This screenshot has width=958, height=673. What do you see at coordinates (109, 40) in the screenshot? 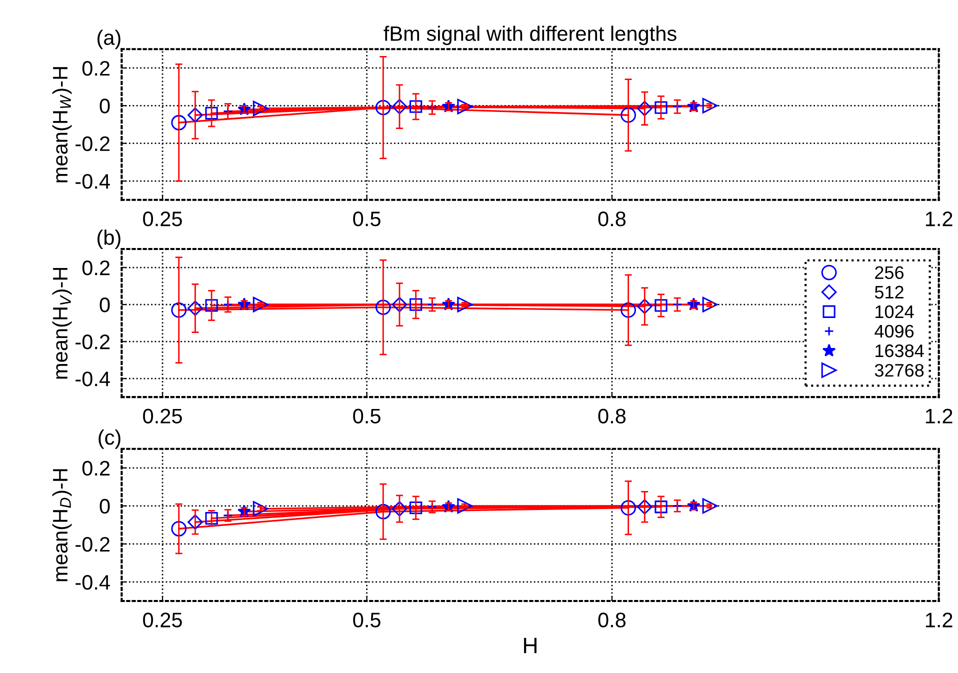
I see `text: (a)` at bounding box center [109, 40].